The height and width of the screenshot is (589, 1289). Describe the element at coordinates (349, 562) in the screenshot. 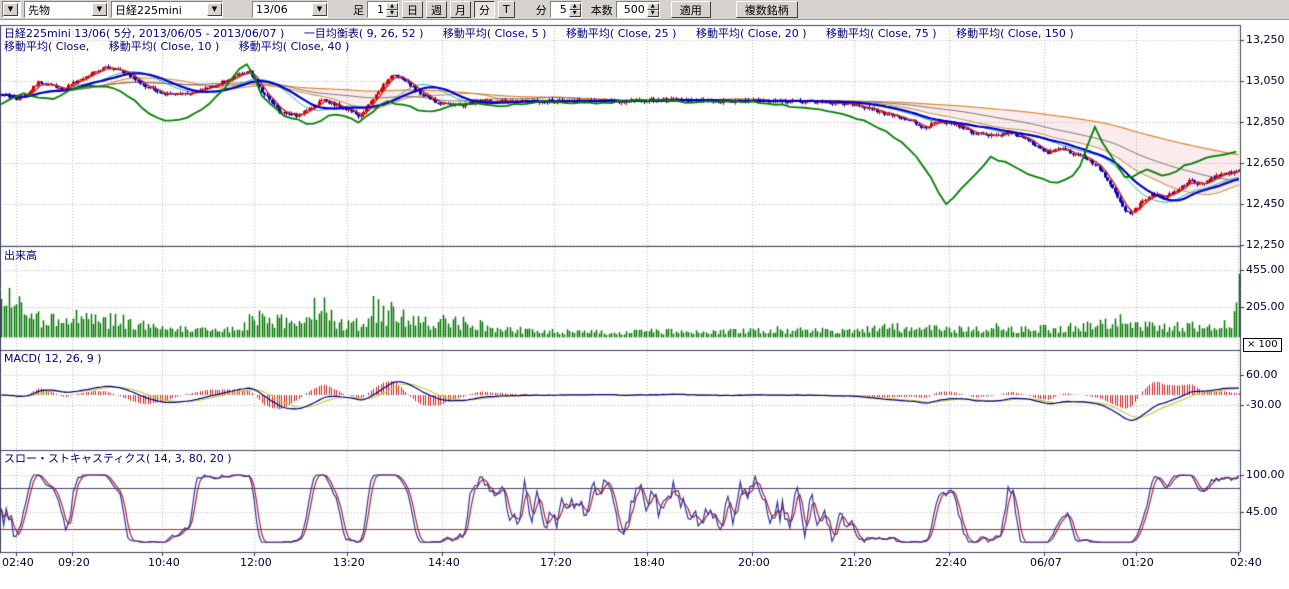

I see `time-axis-label: 13:20` at that location.